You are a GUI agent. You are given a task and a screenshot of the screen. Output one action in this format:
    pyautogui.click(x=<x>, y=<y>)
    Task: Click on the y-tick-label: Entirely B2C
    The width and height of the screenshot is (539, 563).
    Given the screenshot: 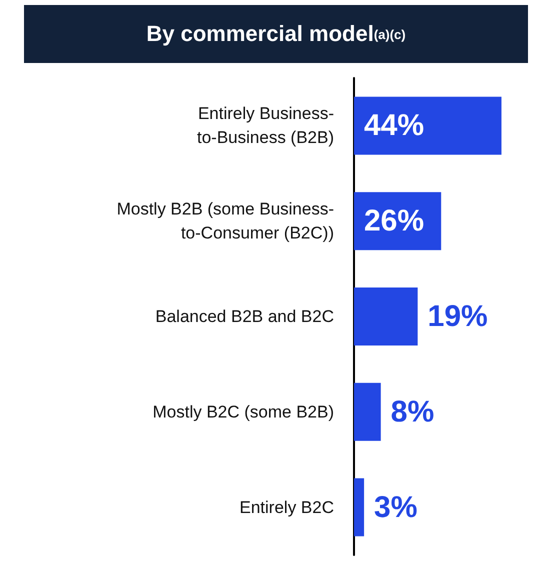 What is the action you would take?
    pyautogui.click(x=287, y=507)
    